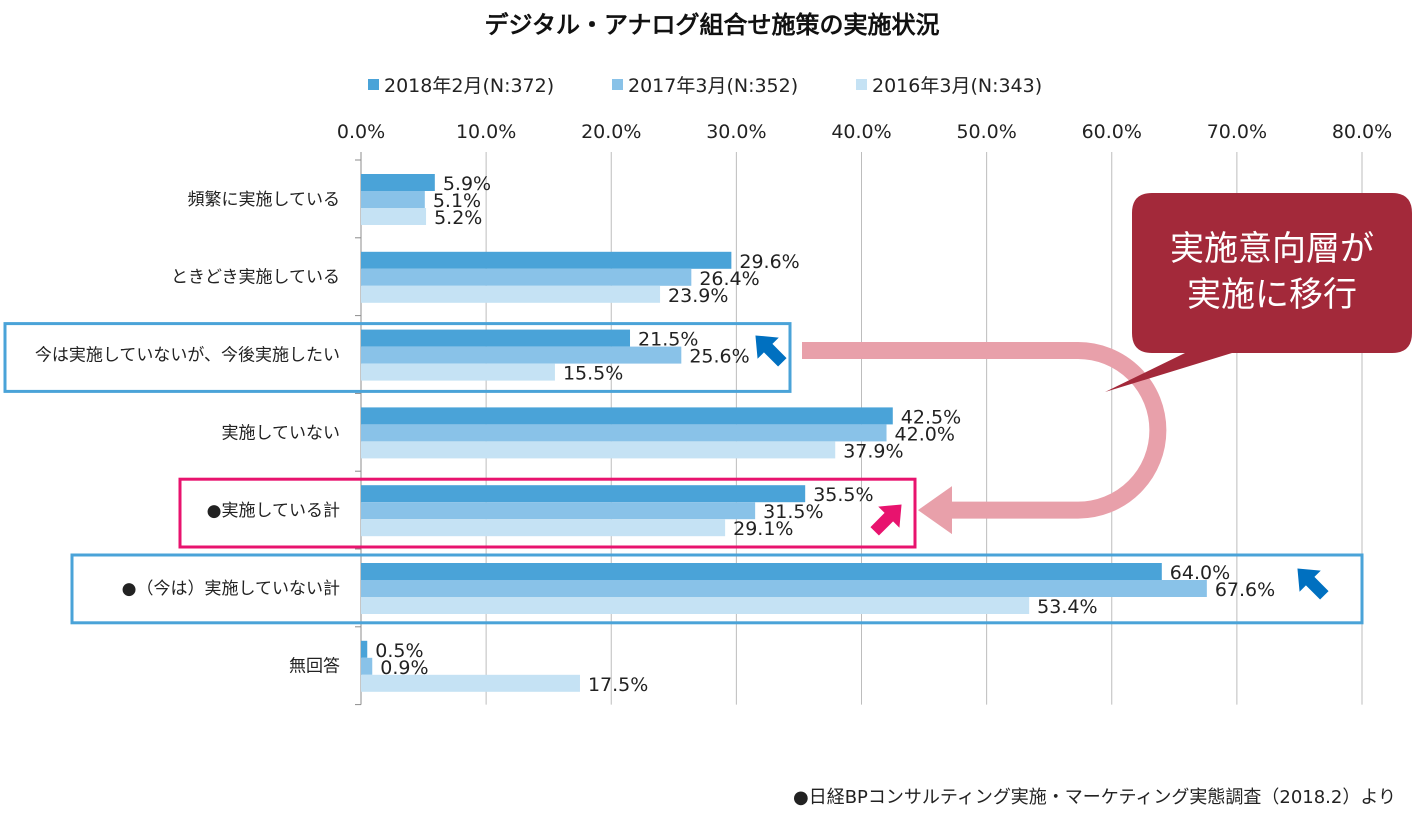  Describe the element at coordinates (769, 262) in the screenshot. I see `data-label-1-0: 29.6%` at that location.